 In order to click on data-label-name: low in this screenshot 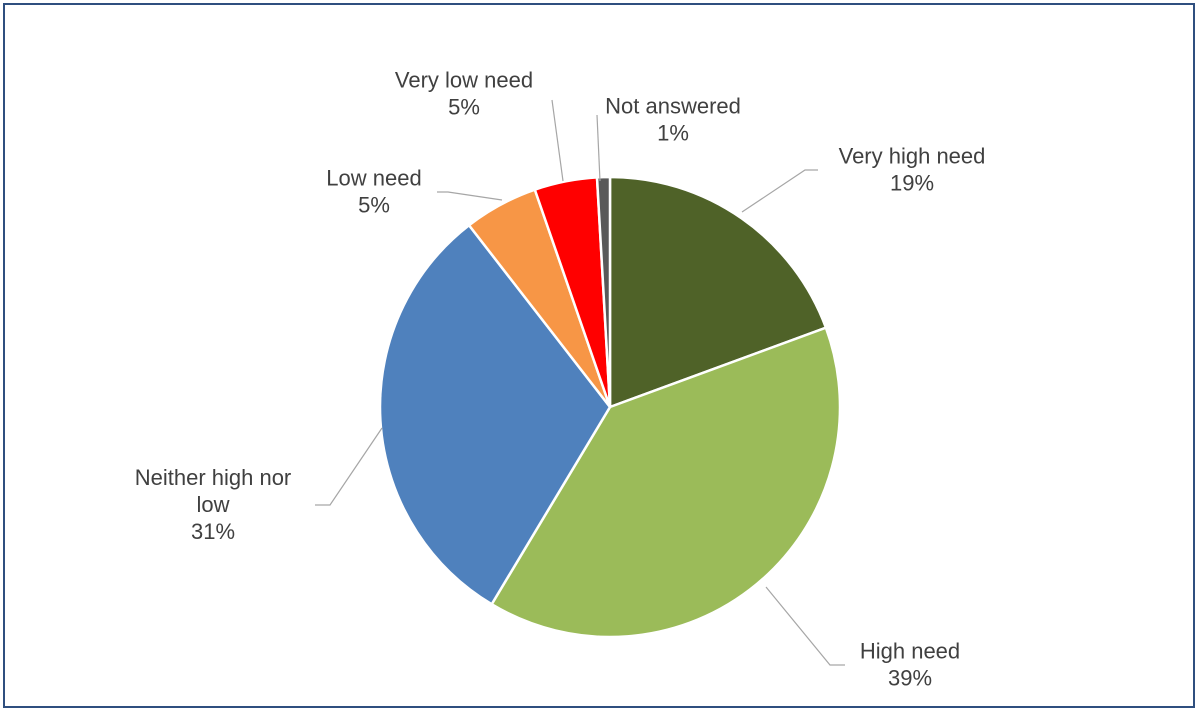, I will do `click(212, 504)`.